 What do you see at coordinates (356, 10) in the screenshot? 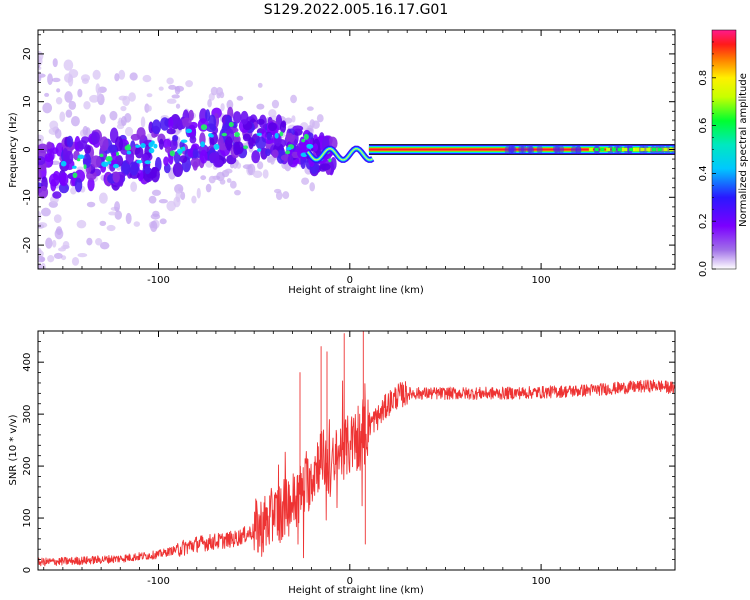
I see `figure-title: S129.2022.005.16.17.G01` at bounding box center [356, 10].